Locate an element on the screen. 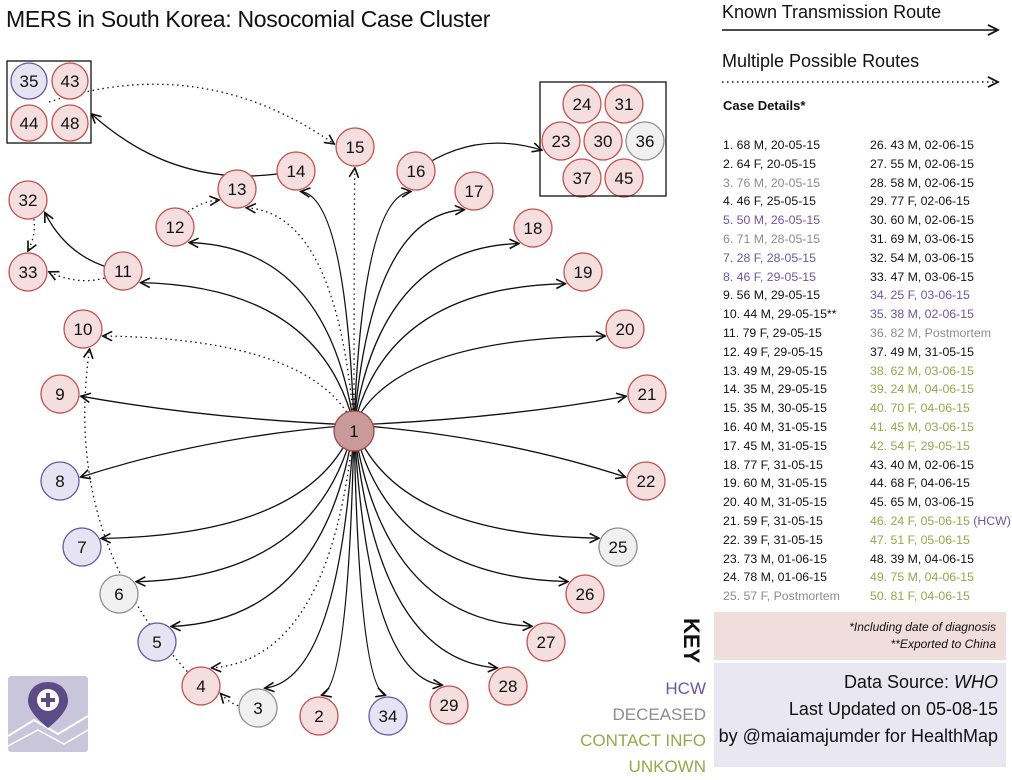 Image resolution: width=1012 pixels, height=780 pixels. case-detail-item: 27. 55 M, 02-06-15 is located at coordinates (922, 163).